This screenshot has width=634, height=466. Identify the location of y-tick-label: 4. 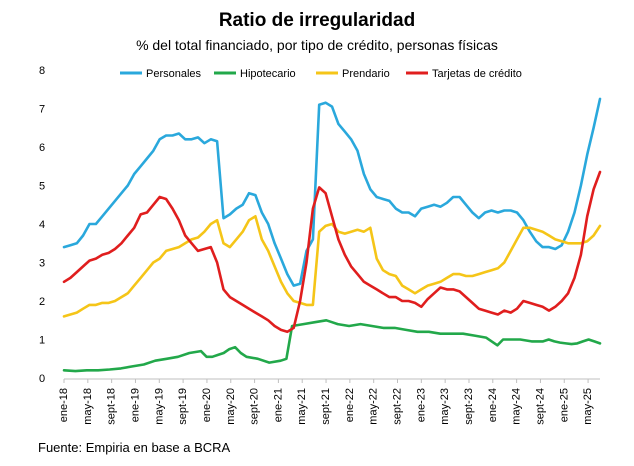
(42, 225).